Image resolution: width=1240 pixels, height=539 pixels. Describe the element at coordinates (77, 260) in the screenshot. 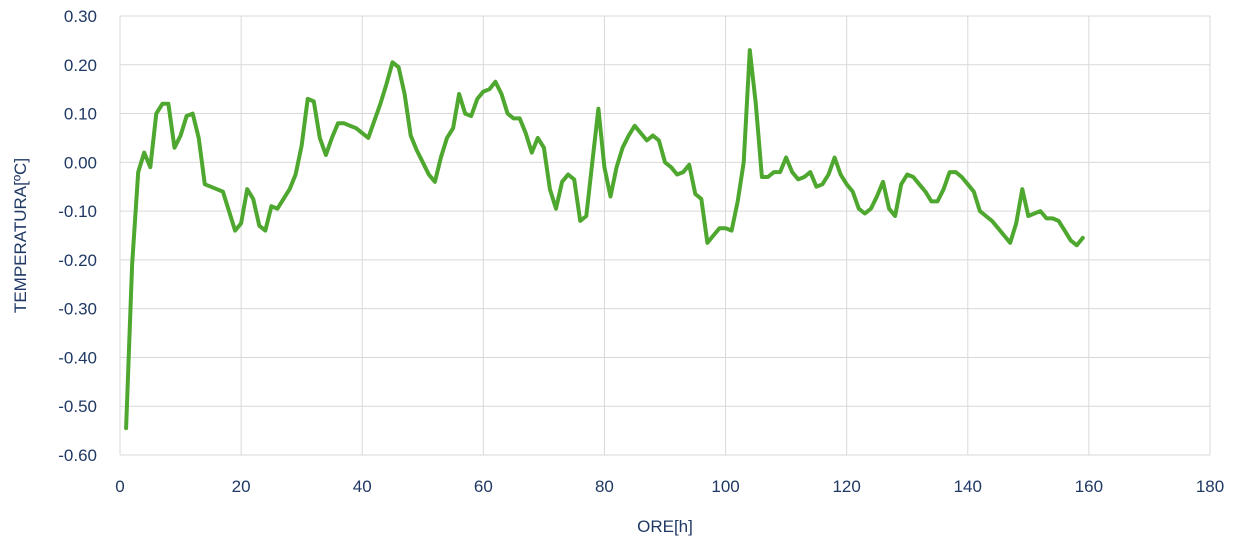

I see `y-tick-label: -0.20` at that location.